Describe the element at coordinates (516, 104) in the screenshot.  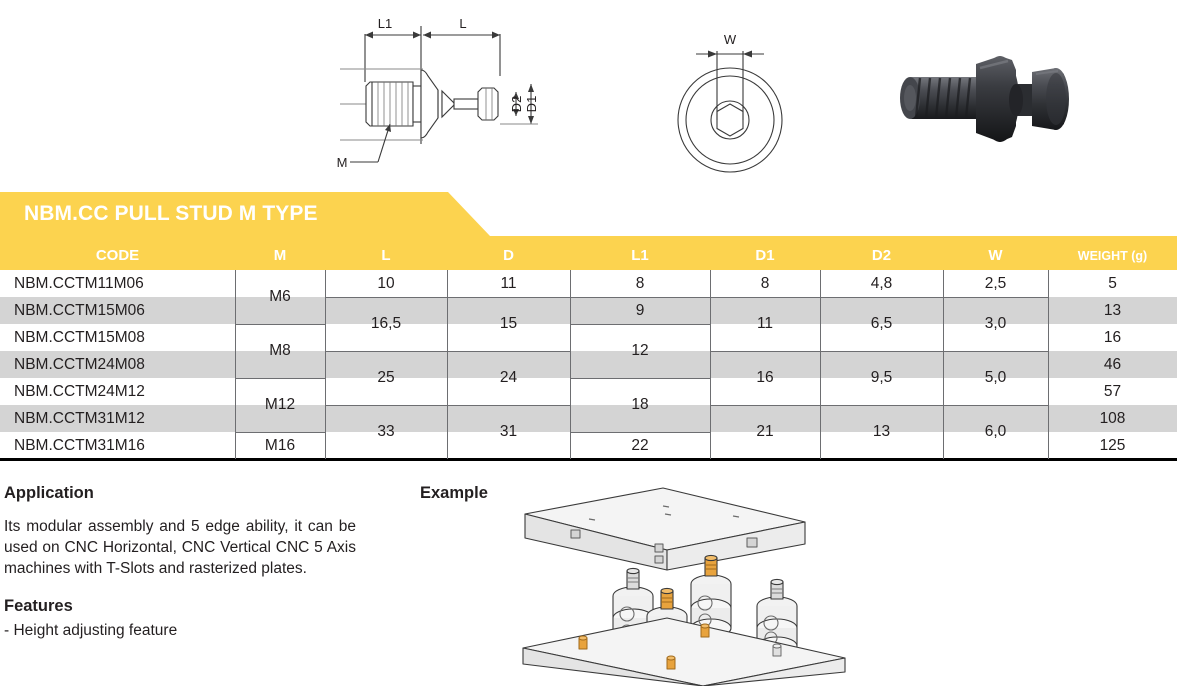
I see `dim-label-d2: D2` at that location.